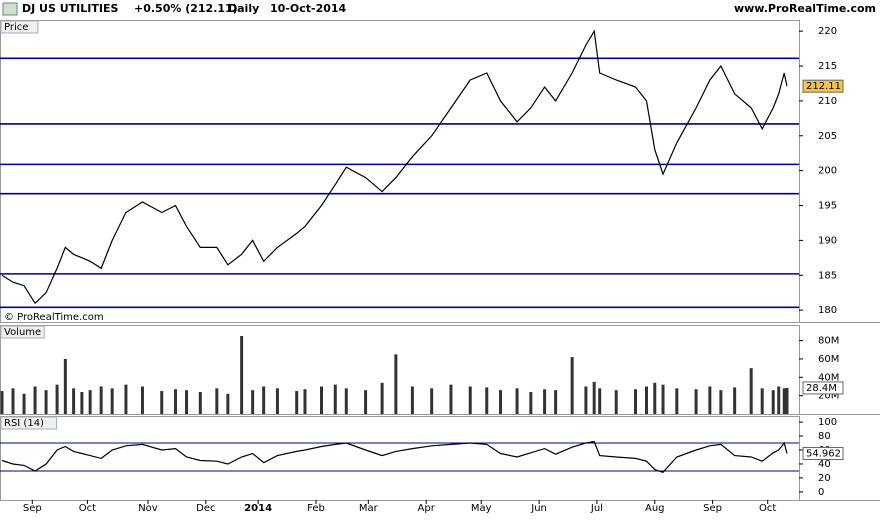  Describe the element at coordinates (24, 423) in the screenshot. I see `panel-title: RSI (14)` at that location.